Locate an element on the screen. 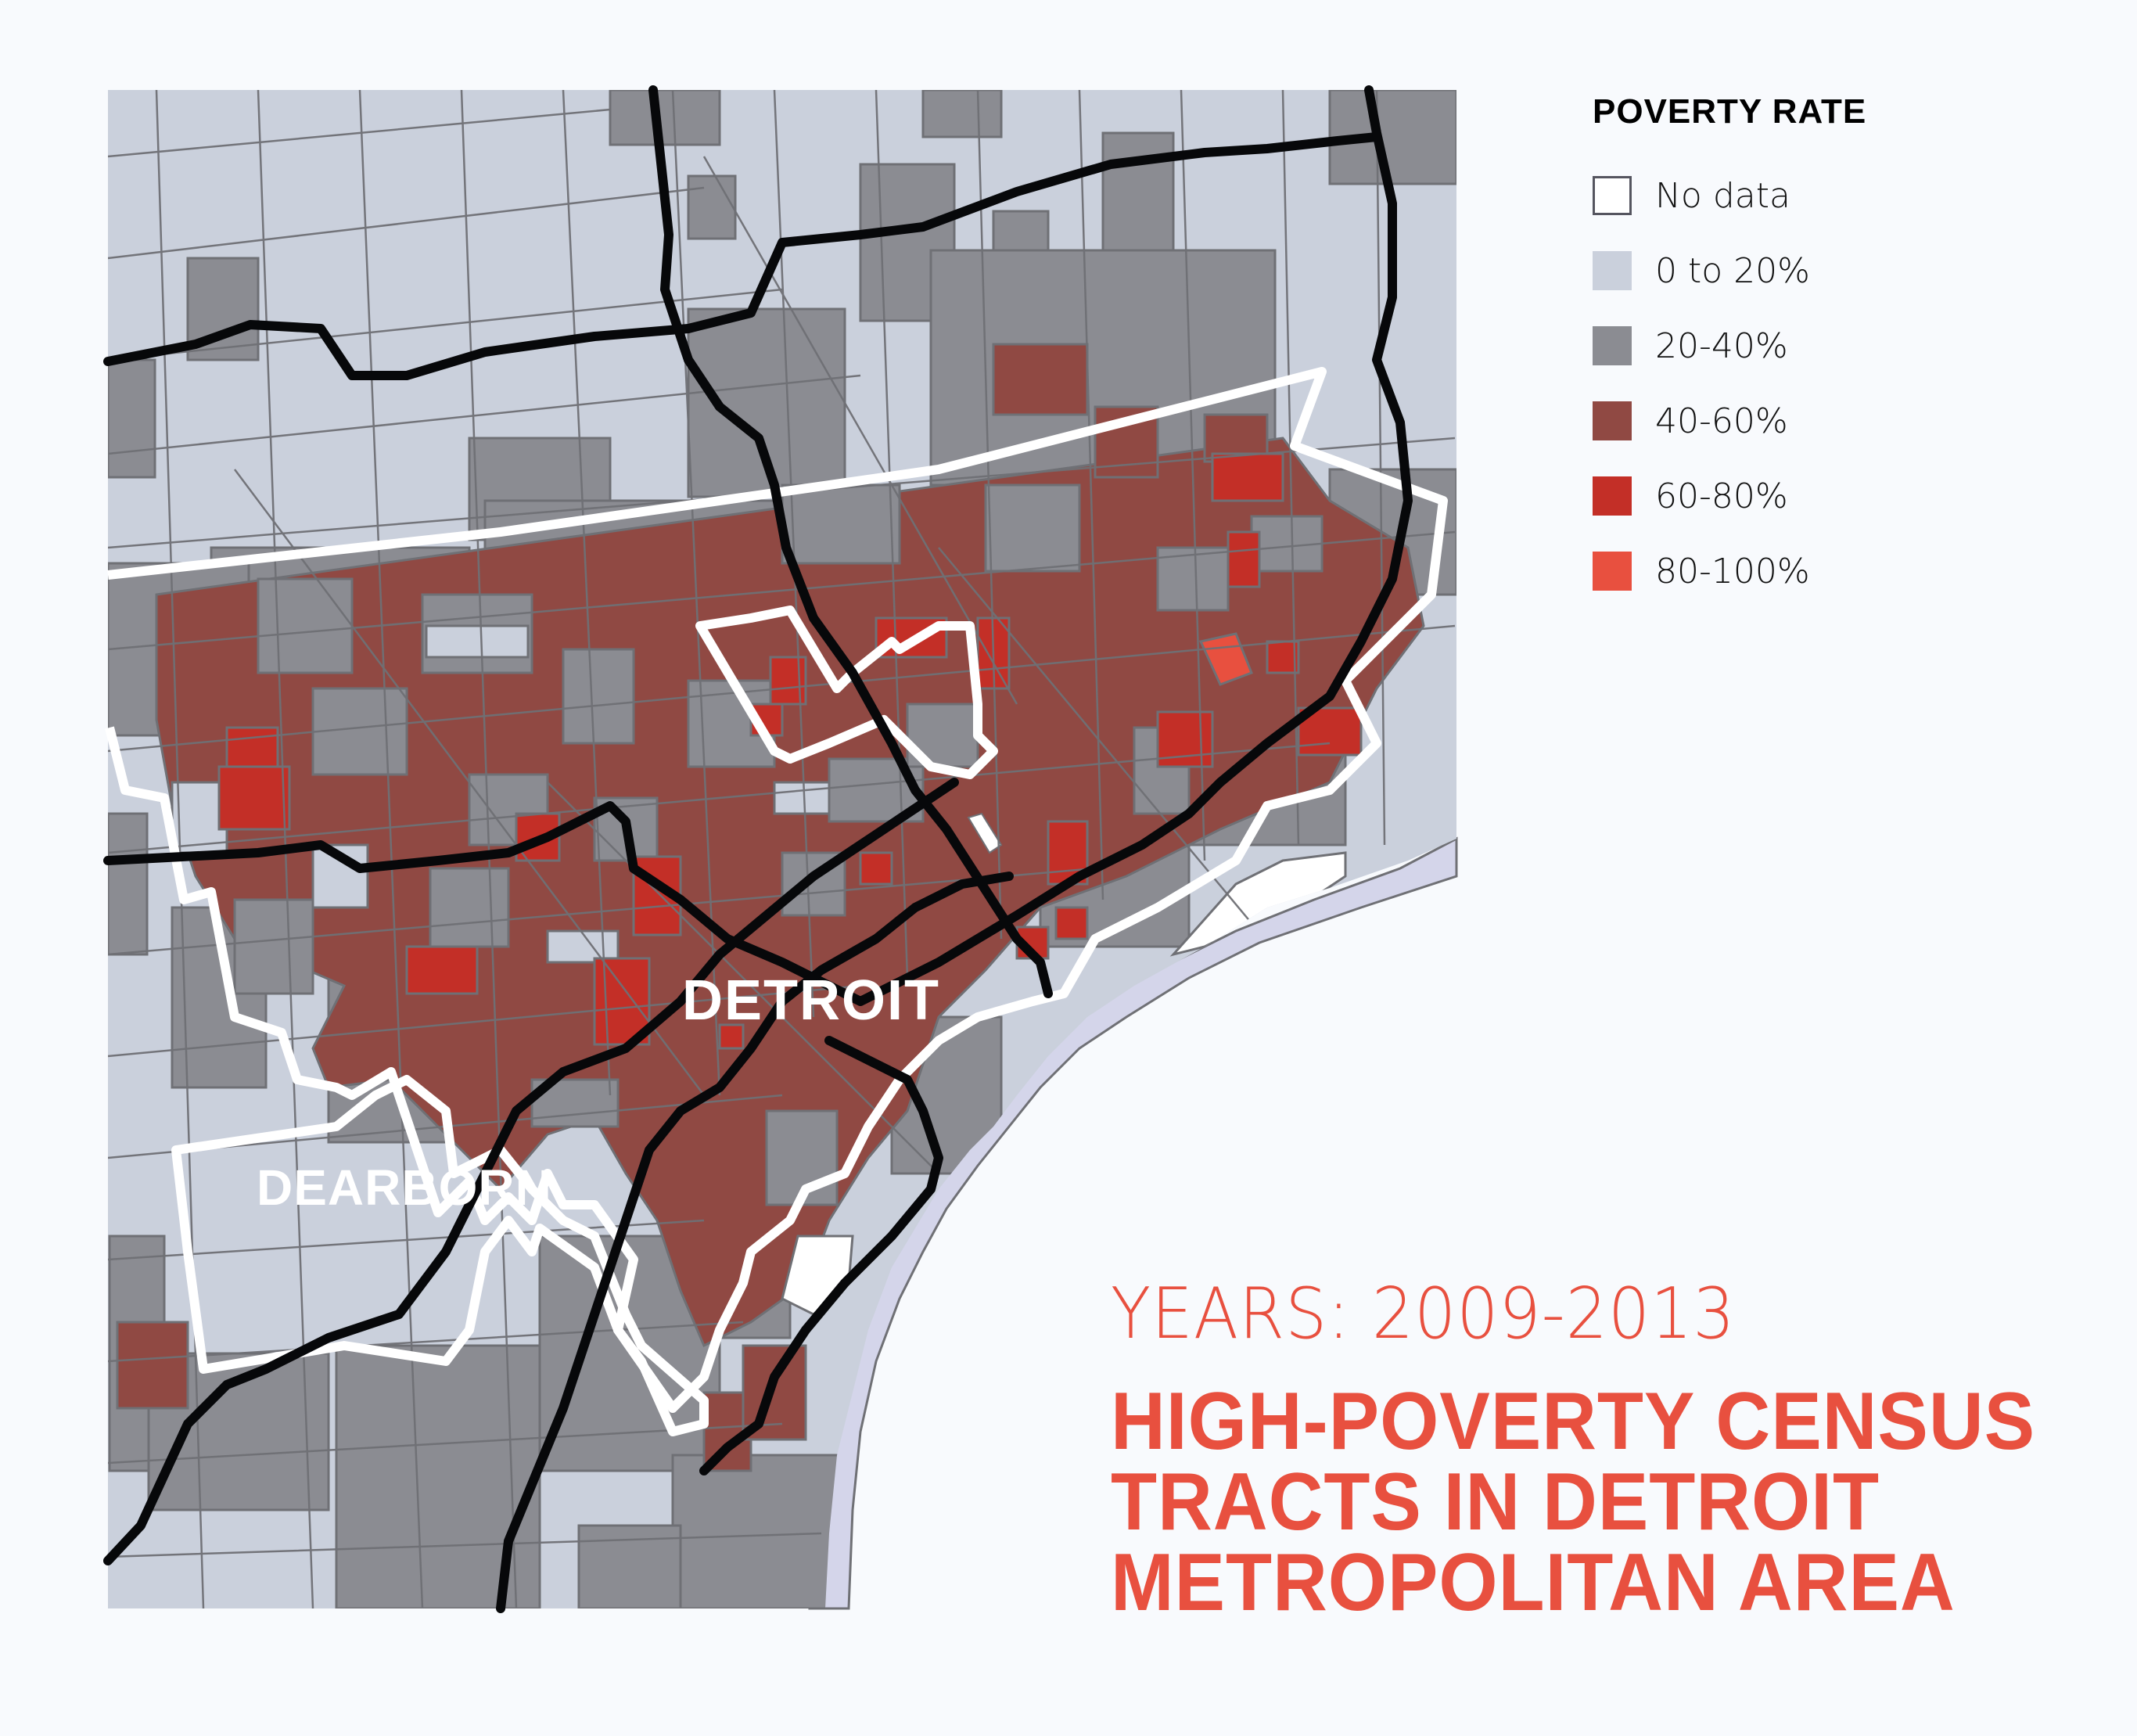  legend-item-no-data: No data is located at coordinates (1729, 196).